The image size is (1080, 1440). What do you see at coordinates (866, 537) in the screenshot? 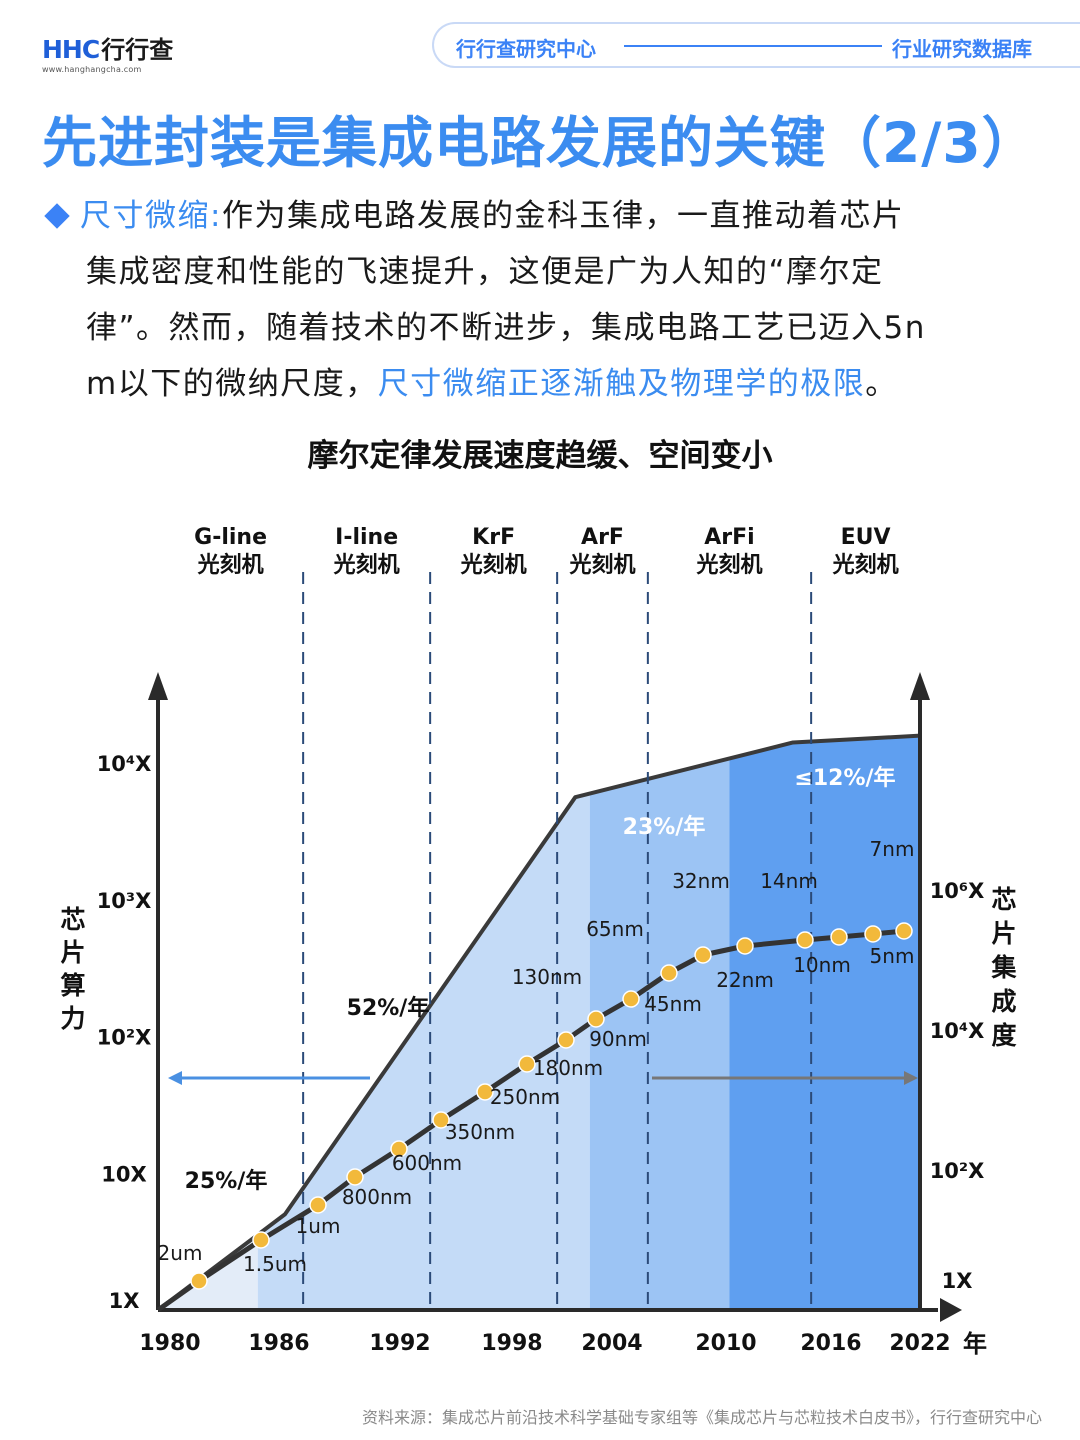
I see `era-label-euv: EUV` at bounding box center [866, 537].